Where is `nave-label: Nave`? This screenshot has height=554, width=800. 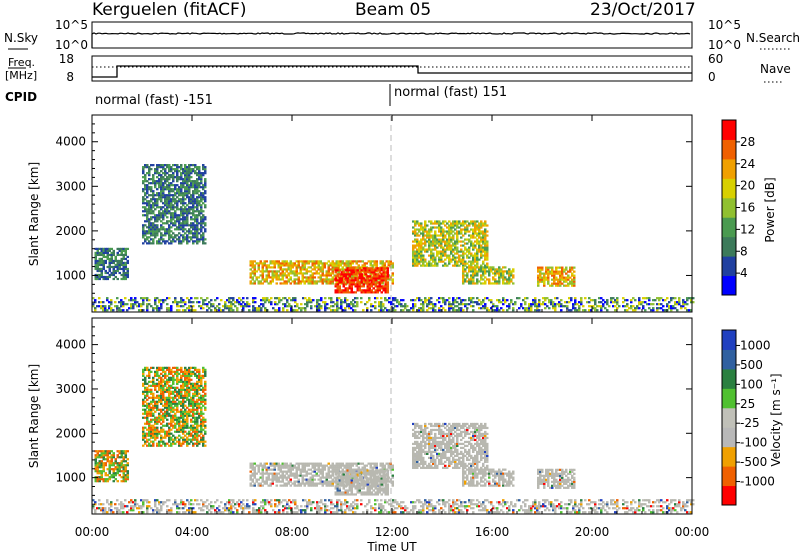
nave-label: Nave is located at coordinates (775, 69).